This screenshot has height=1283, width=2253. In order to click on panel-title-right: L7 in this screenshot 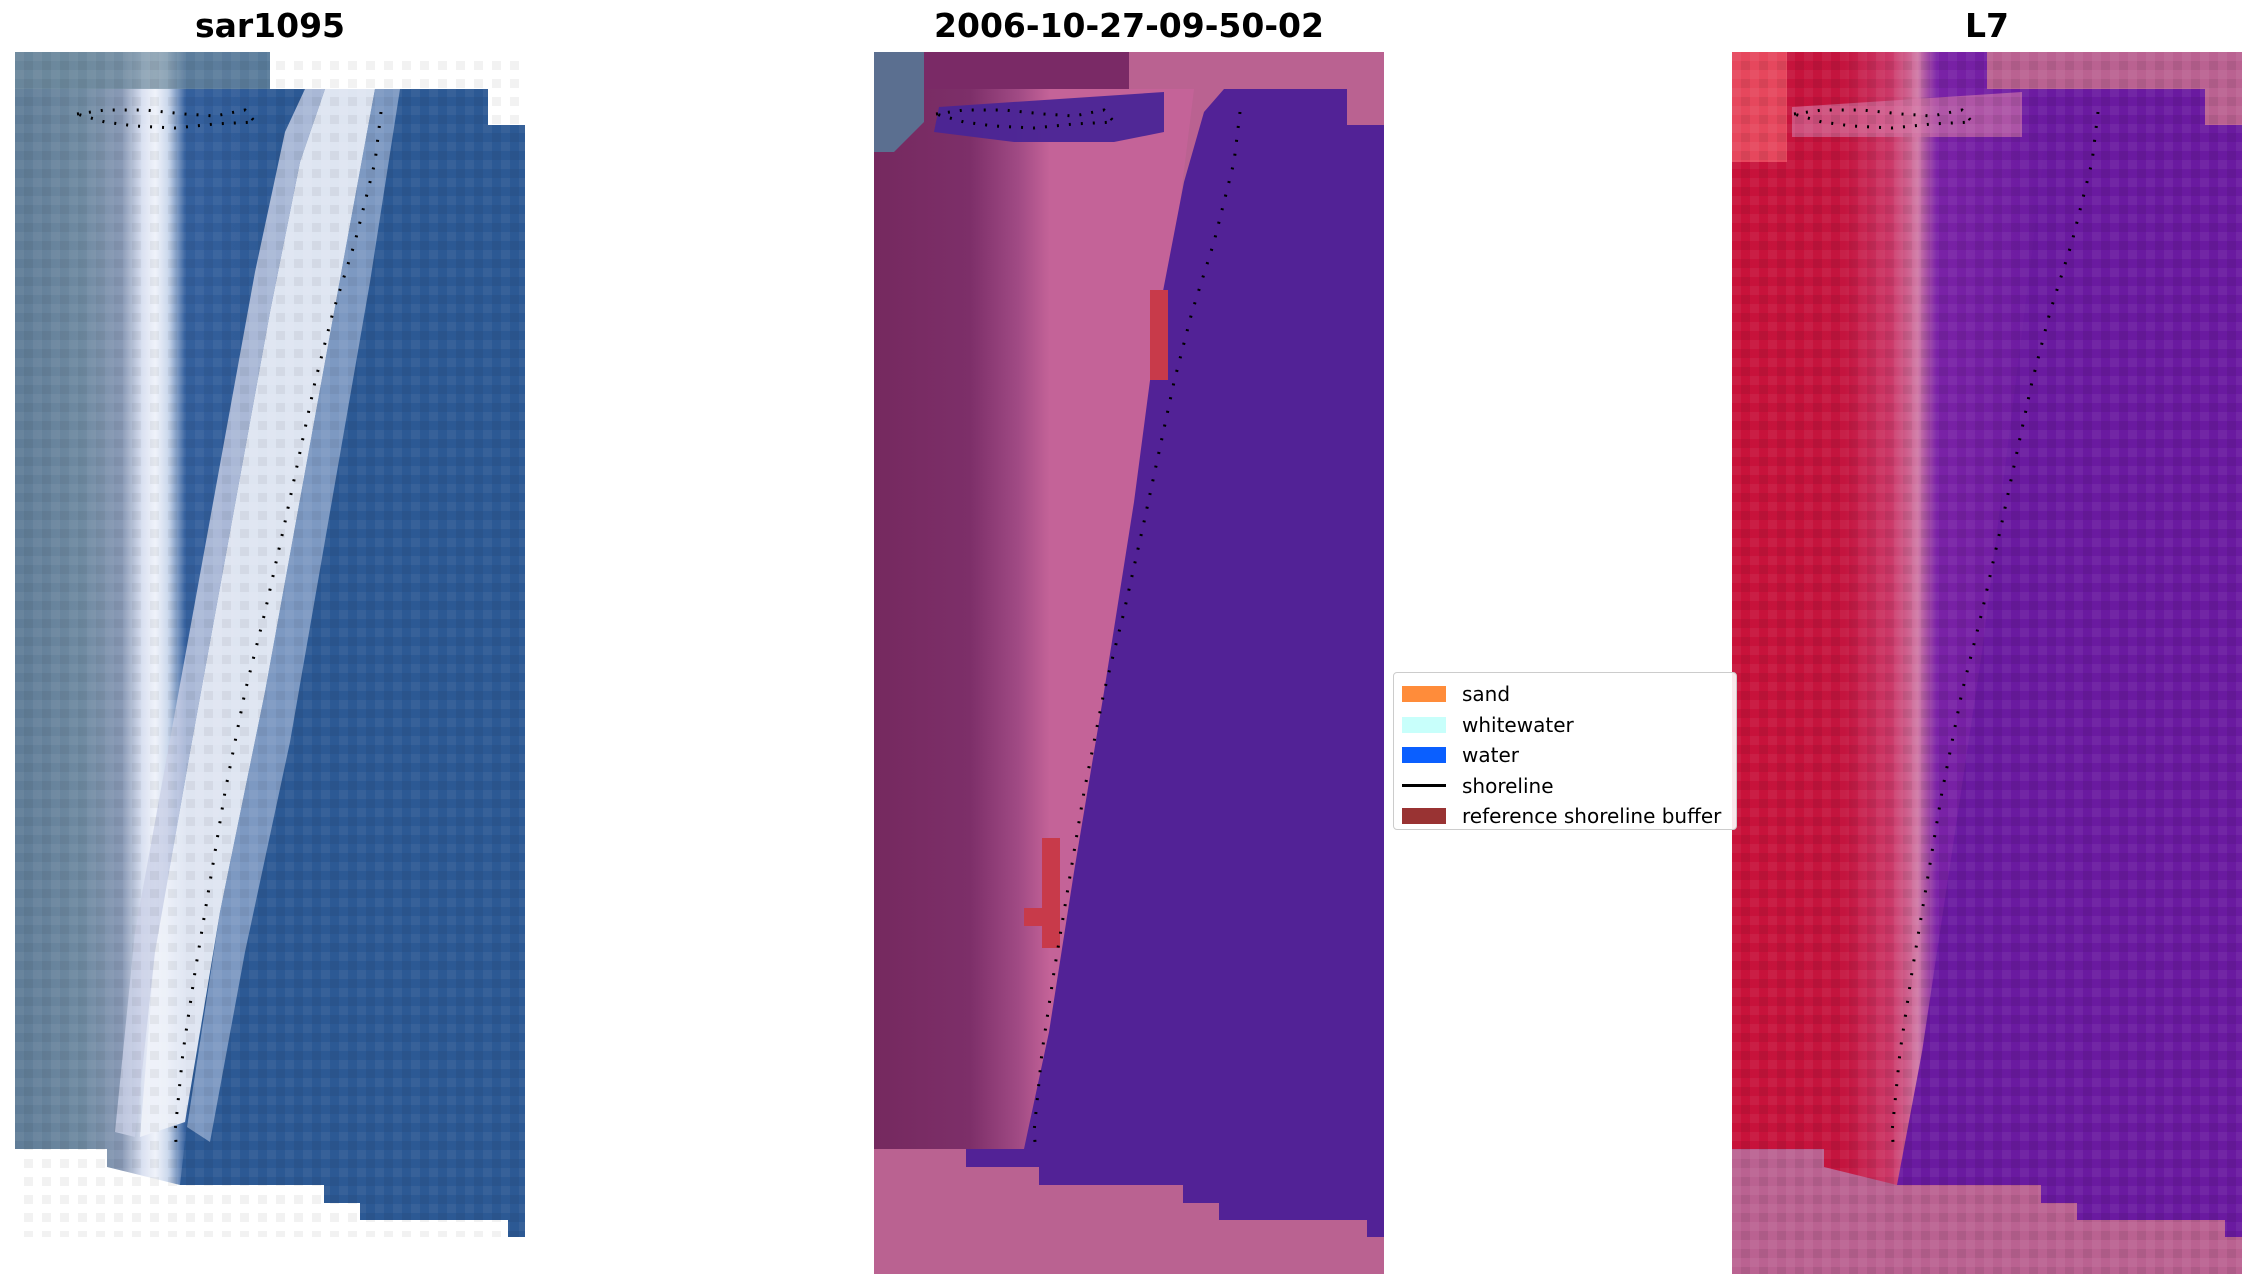, I will do `click(1987, 25)`.